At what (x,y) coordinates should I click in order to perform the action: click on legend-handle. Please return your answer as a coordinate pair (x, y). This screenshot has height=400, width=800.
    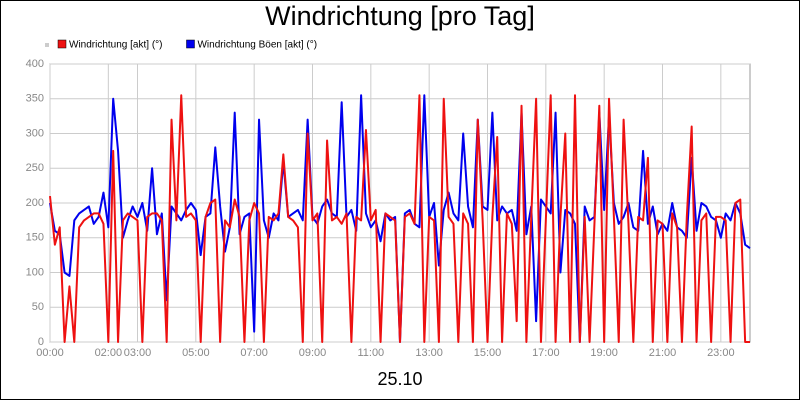
    Looking at the image, I should click on (47, 45).